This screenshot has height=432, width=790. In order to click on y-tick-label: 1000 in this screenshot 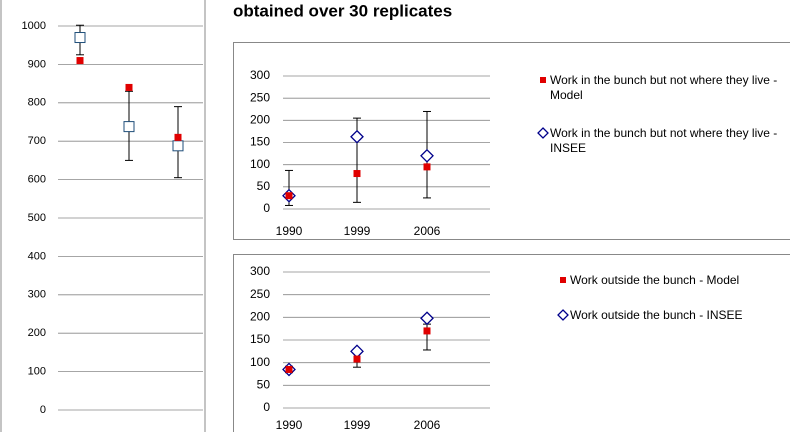, I will do `click(34, 26)`.